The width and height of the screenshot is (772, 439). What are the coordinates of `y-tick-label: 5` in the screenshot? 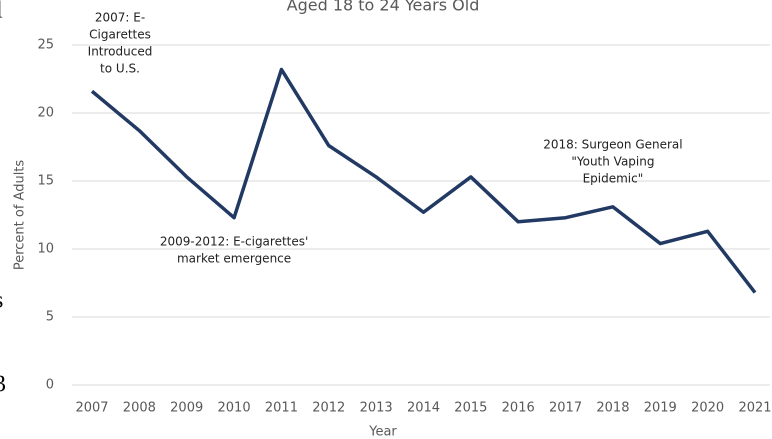 It's located at (50, 317).